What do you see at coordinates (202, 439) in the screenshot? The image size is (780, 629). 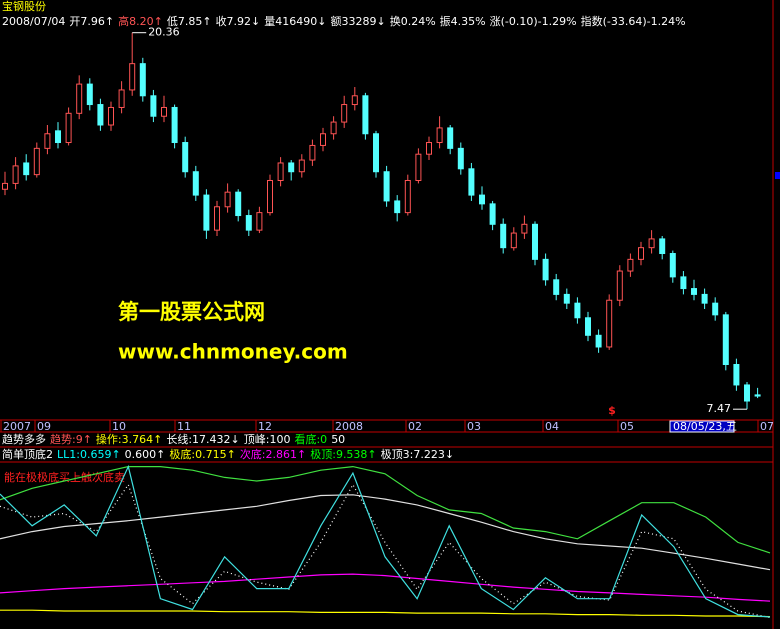 I see `indicator-legend-item: 长线:17.432↓` at bounding box center [202, 439].